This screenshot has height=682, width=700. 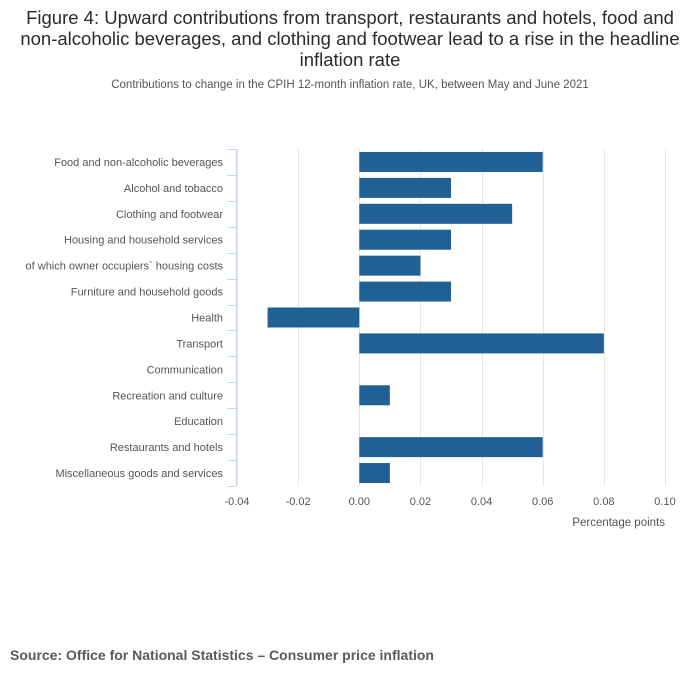 I want to click on category-label: Alcohol and tobacco, so click(x=173, y=189).